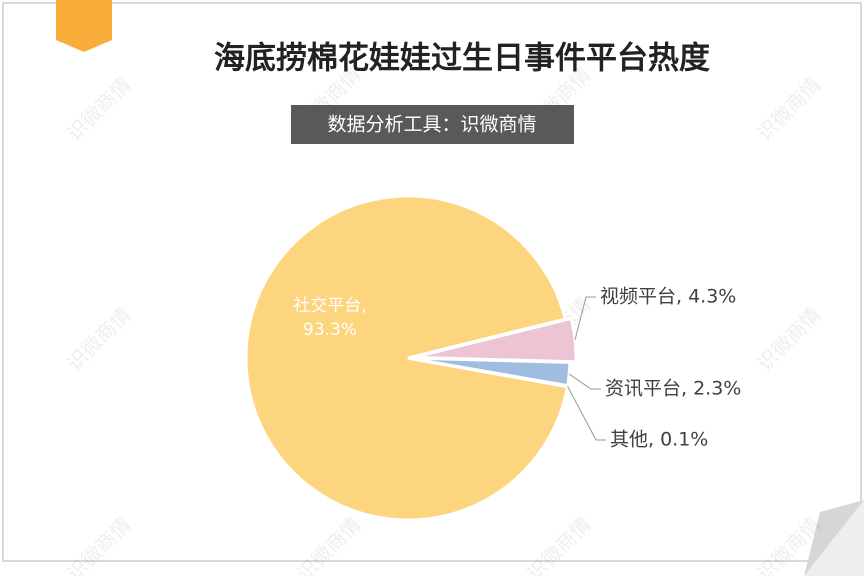 The height and width of the screenshot is (580, 864). I want to click on data-label: 资讯平台, 2.3%, so click(673, 389).